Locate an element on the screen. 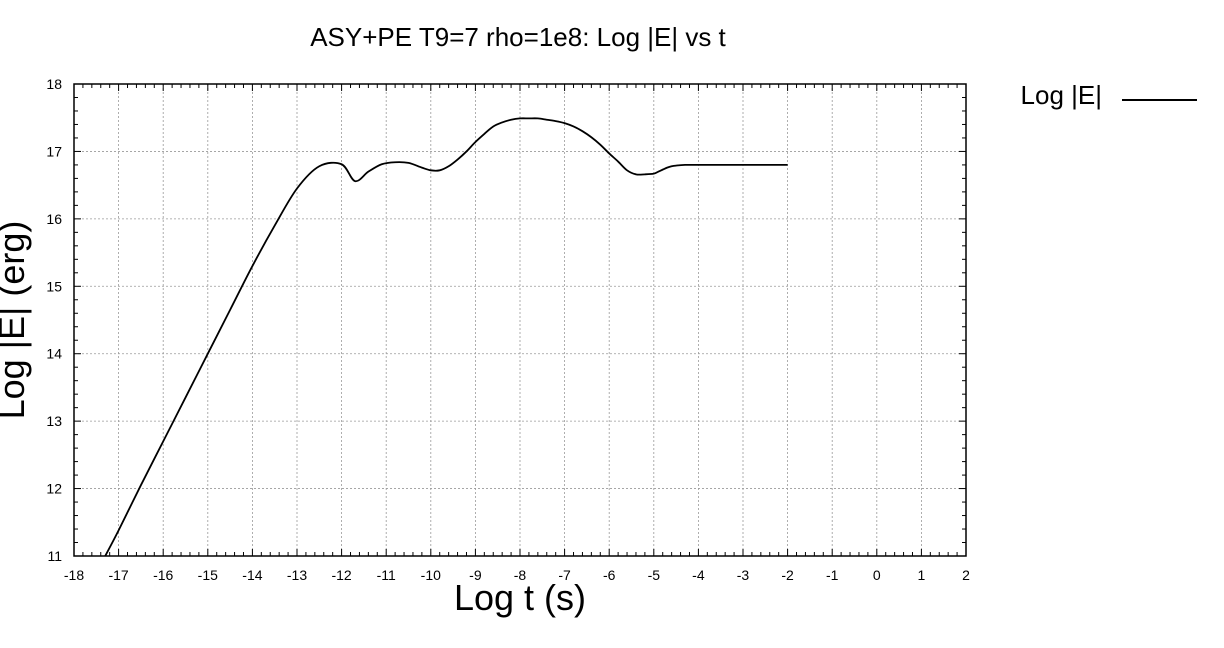 This screenshot has height=648, width=1224. x-axis-label: Log t (s) is located at coordinates (520, 597).